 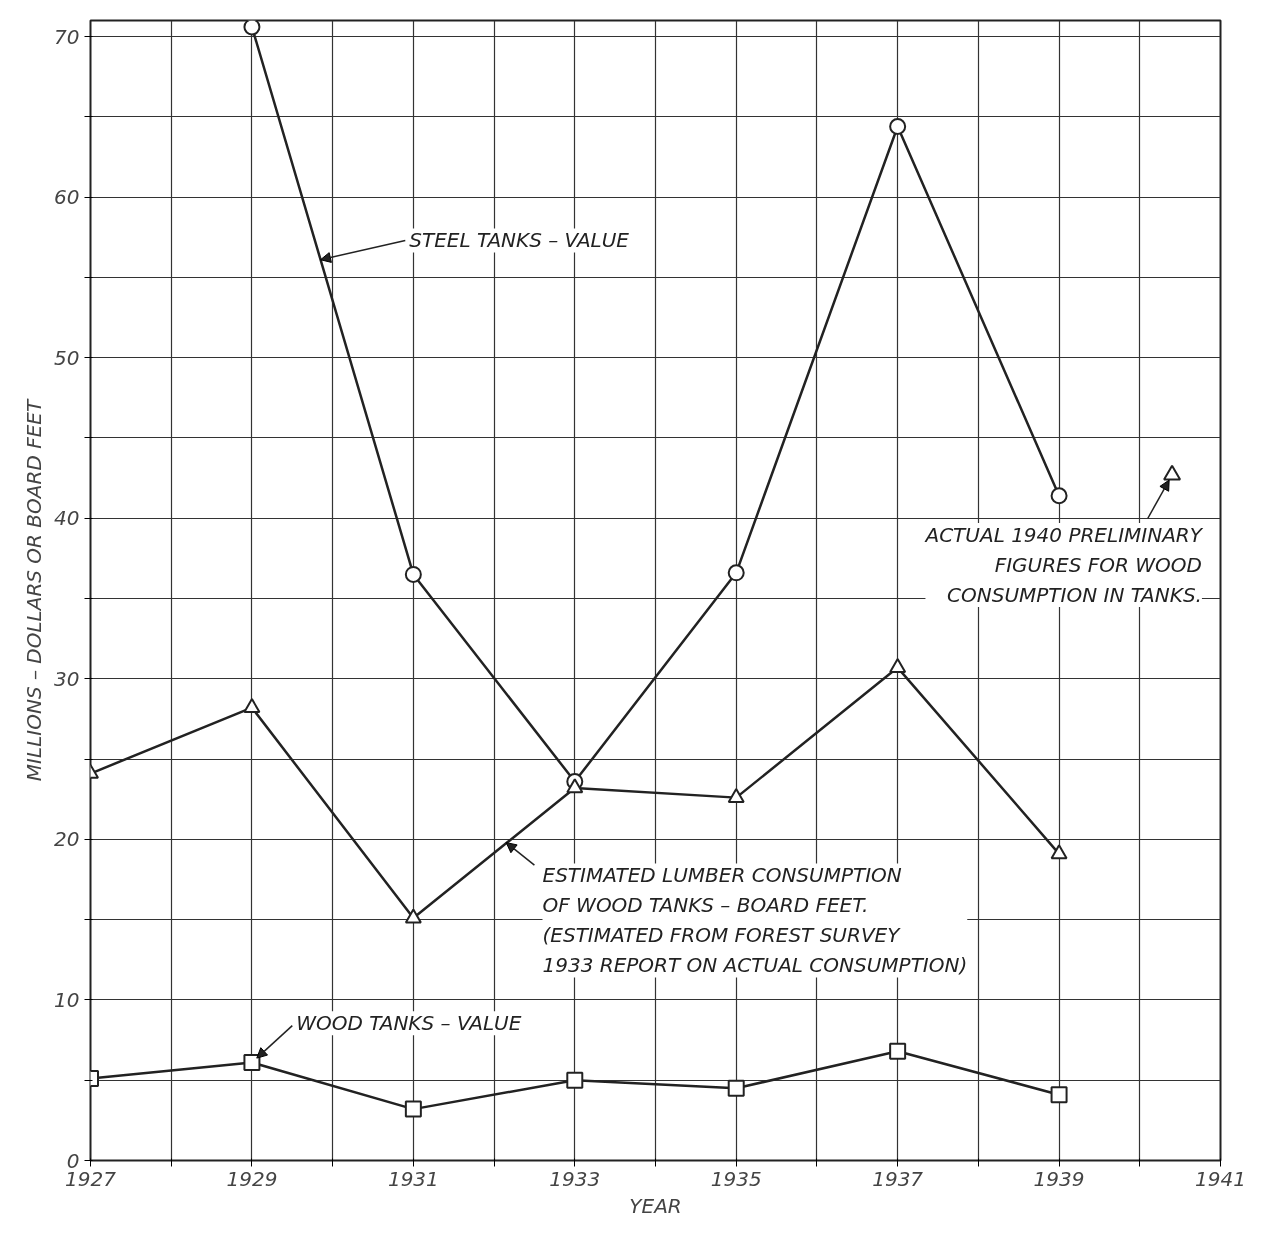 What do you see at coordinates (1063, 565) in the screenshot?
I see `annotation: ACTUAL 1940 PRELIMINARY FIGURES FOR WOOD CONSUMPTION IN TANKS.` at bounding box center [1063, 565].